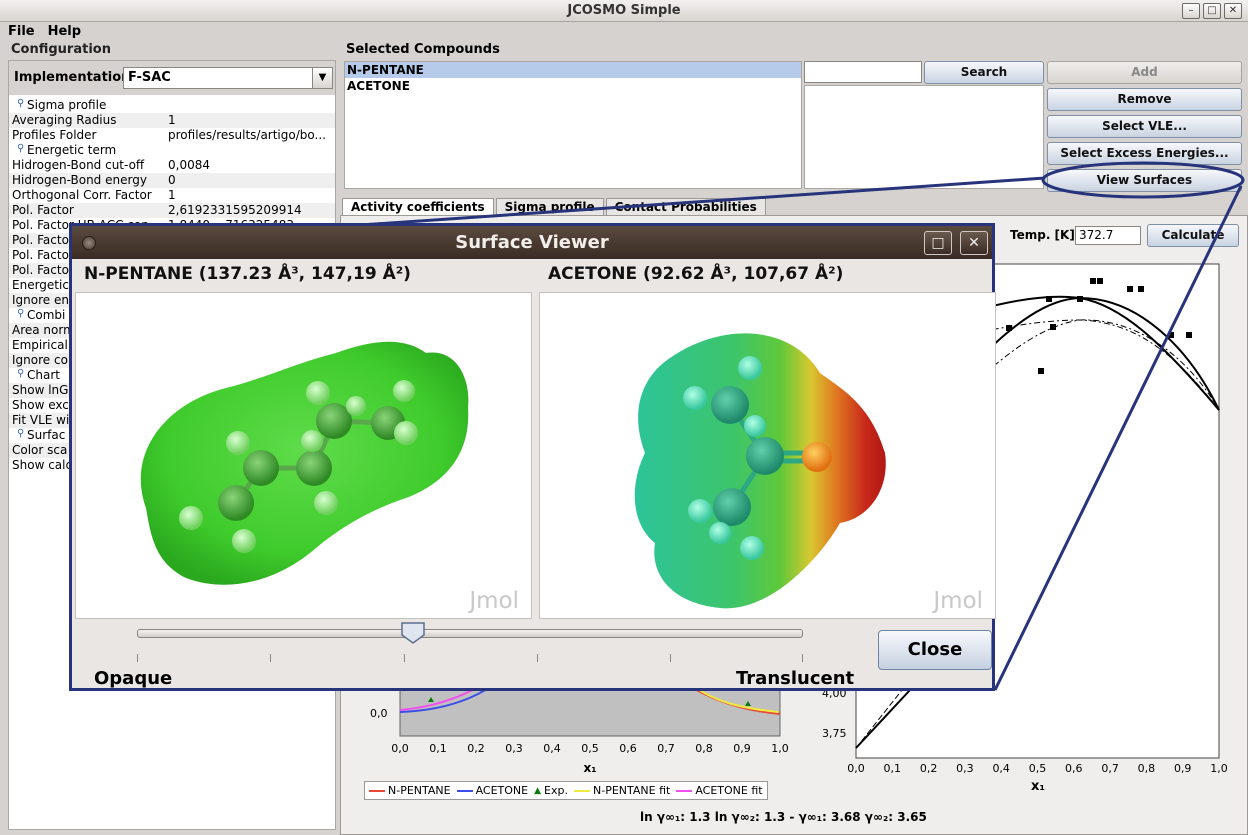  What do you see at coordinates (189, 165) in the screenshot?
I see `property-value: 0,0084` at bounding box center [189, 165].